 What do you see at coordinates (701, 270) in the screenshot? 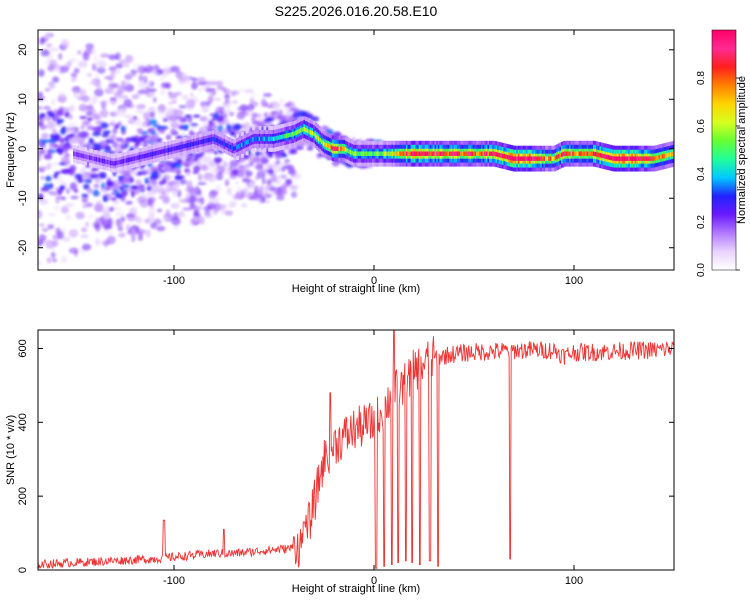
I see `colorbar-tick-label: 0.0` at bounding box center [701, 270].